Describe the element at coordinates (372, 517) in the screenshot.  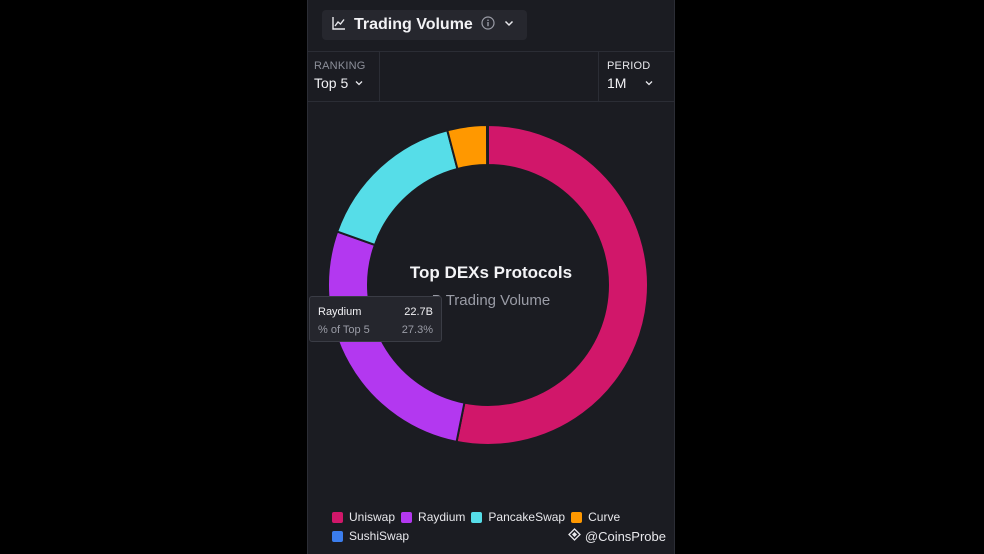
I see `legend-label: Uniswap` at that location.